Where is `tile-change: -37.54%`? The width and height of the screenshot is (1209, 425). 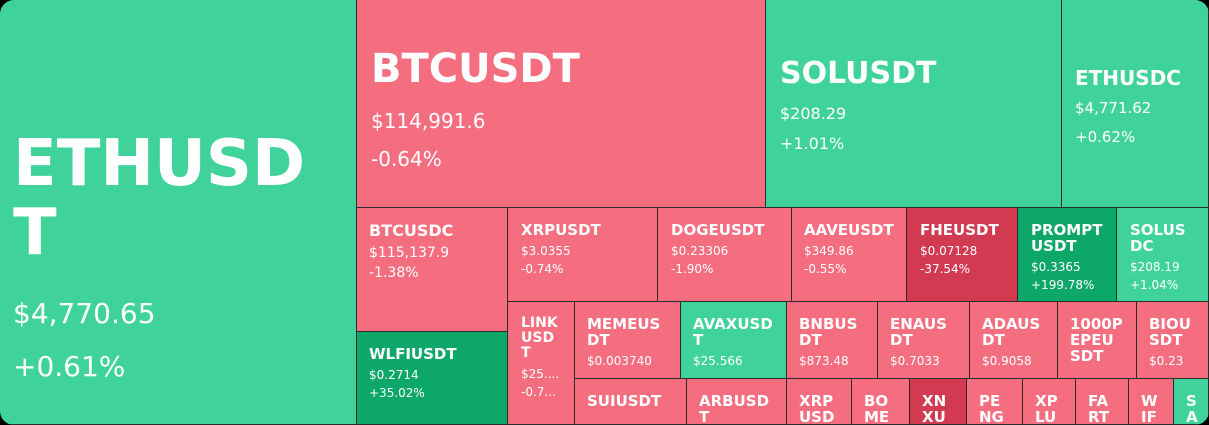
tile-change: -37.54% is located at coordinates (945, 269).